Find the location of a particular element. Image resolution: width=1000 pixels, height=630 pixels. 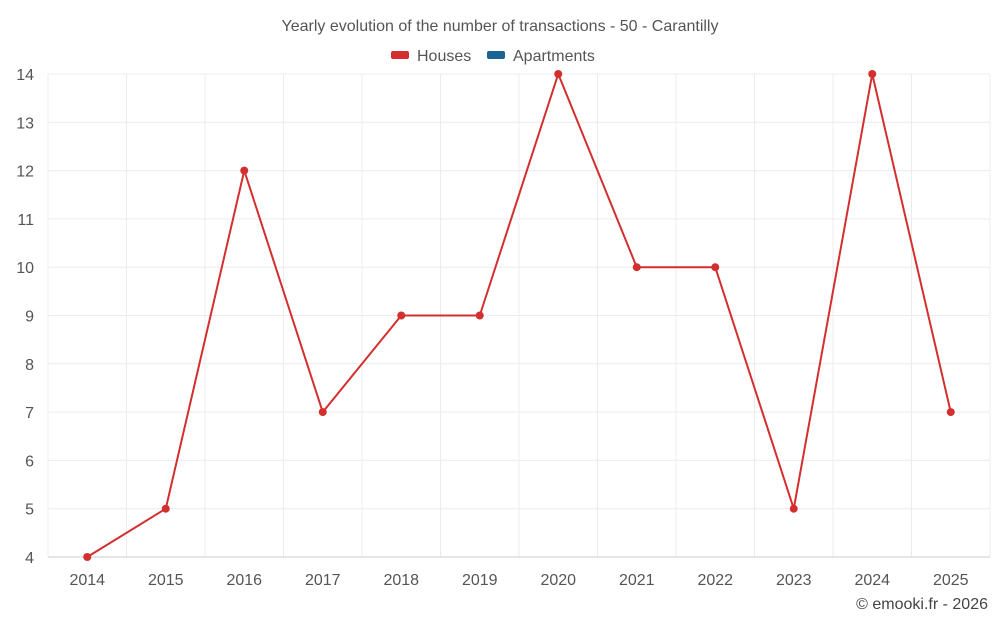

credit-text: © emooki.fr - 2026 is located at coordinates (922, 604).